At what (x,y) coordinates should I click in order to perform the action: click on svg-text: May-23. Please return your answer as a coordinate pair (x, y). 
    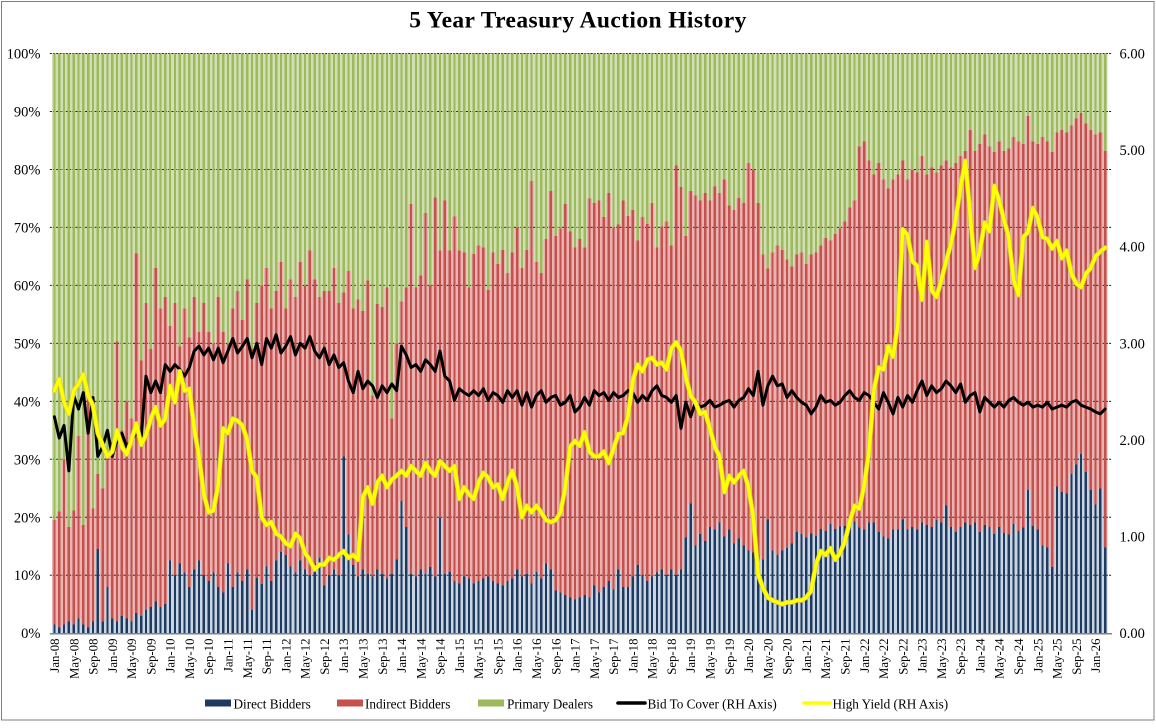
    Looking at the image, I should click on (942, 659).